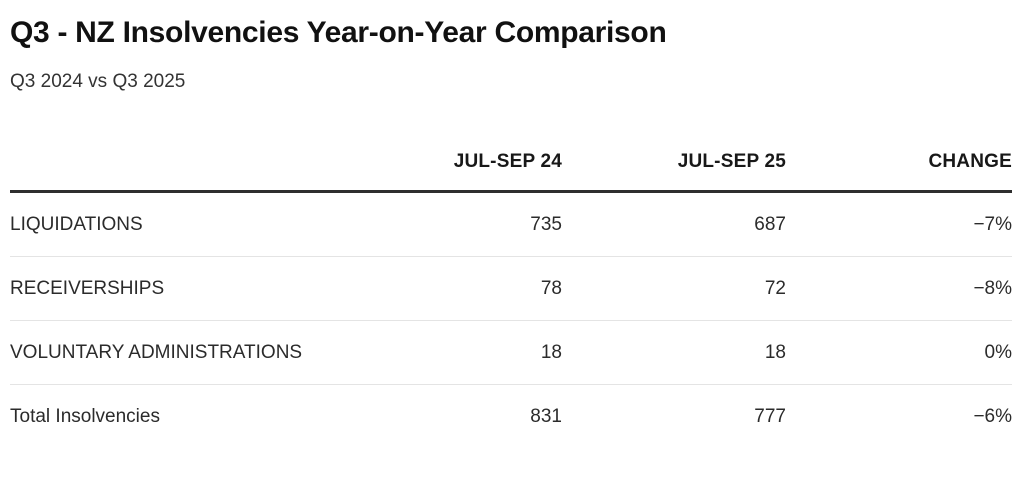 The image size is (1024, 483). What do you see at coordinates (436, 143) in the screenshot?
I see `column-header-jul-sep-24: JUL-SEP 24` at bounding box center [436, 143].